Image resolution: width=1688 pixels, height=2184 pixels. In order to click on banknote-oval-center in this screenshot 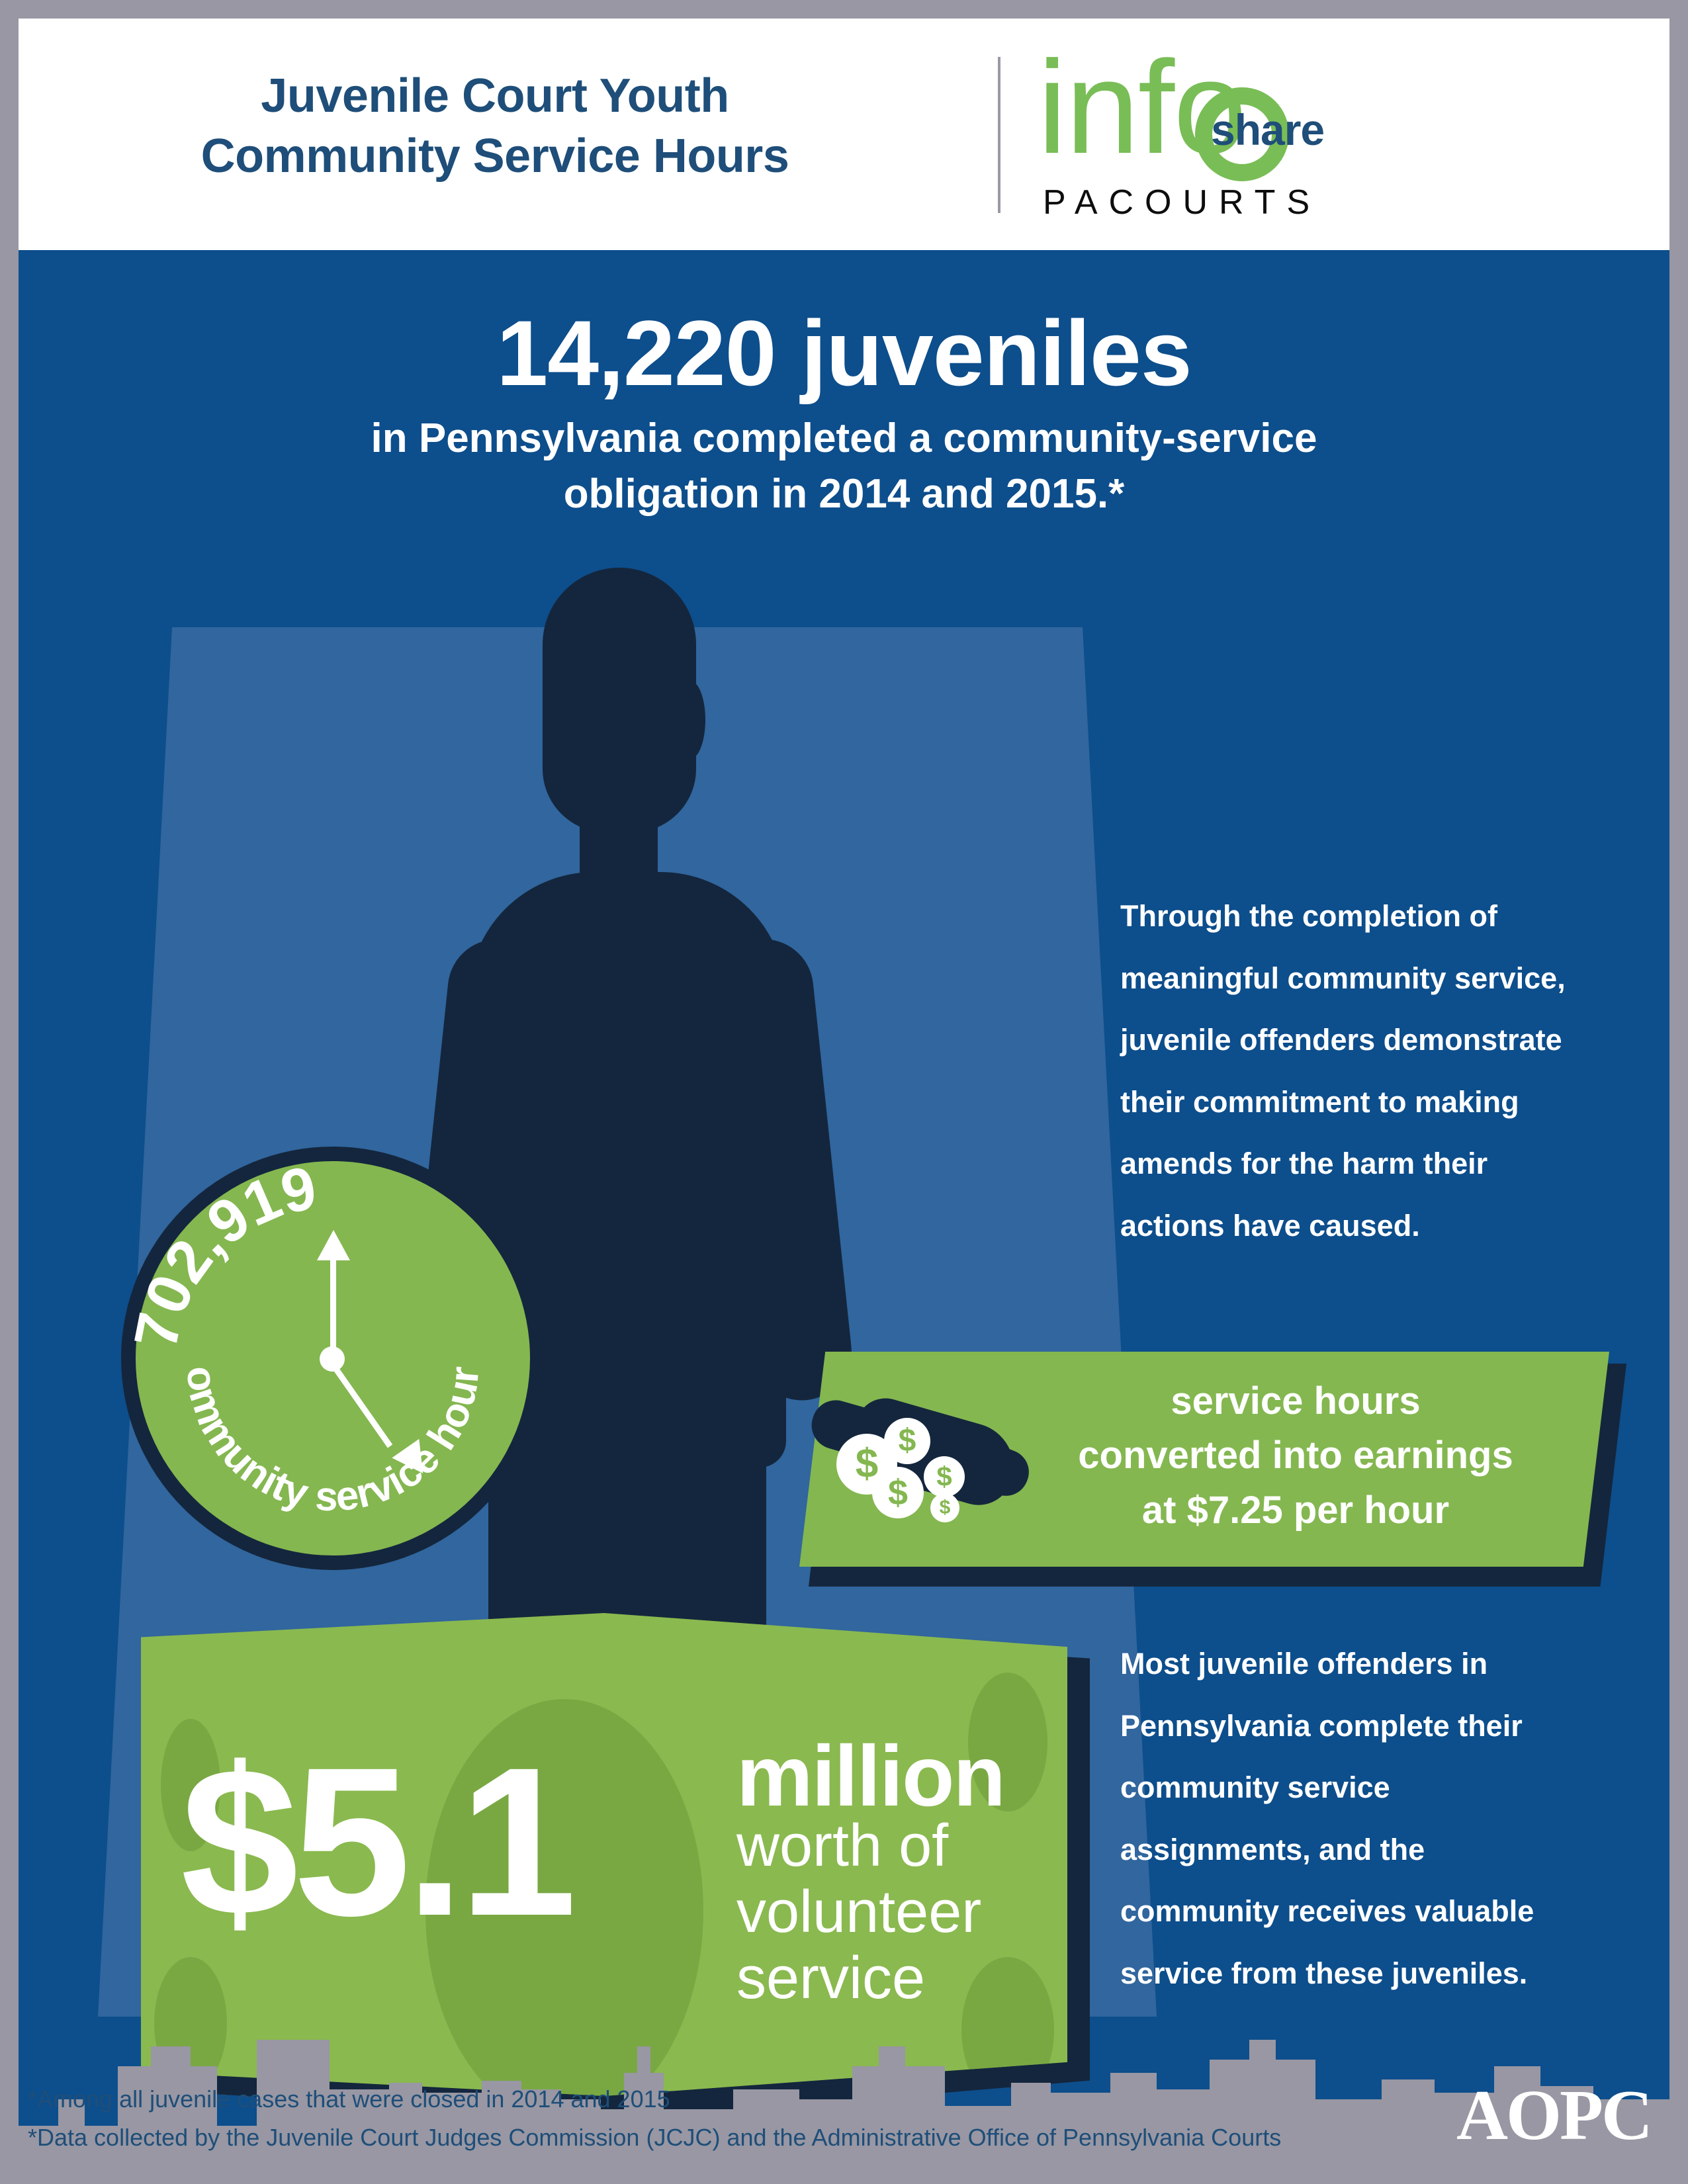, I will do `click(564, 1898)`.